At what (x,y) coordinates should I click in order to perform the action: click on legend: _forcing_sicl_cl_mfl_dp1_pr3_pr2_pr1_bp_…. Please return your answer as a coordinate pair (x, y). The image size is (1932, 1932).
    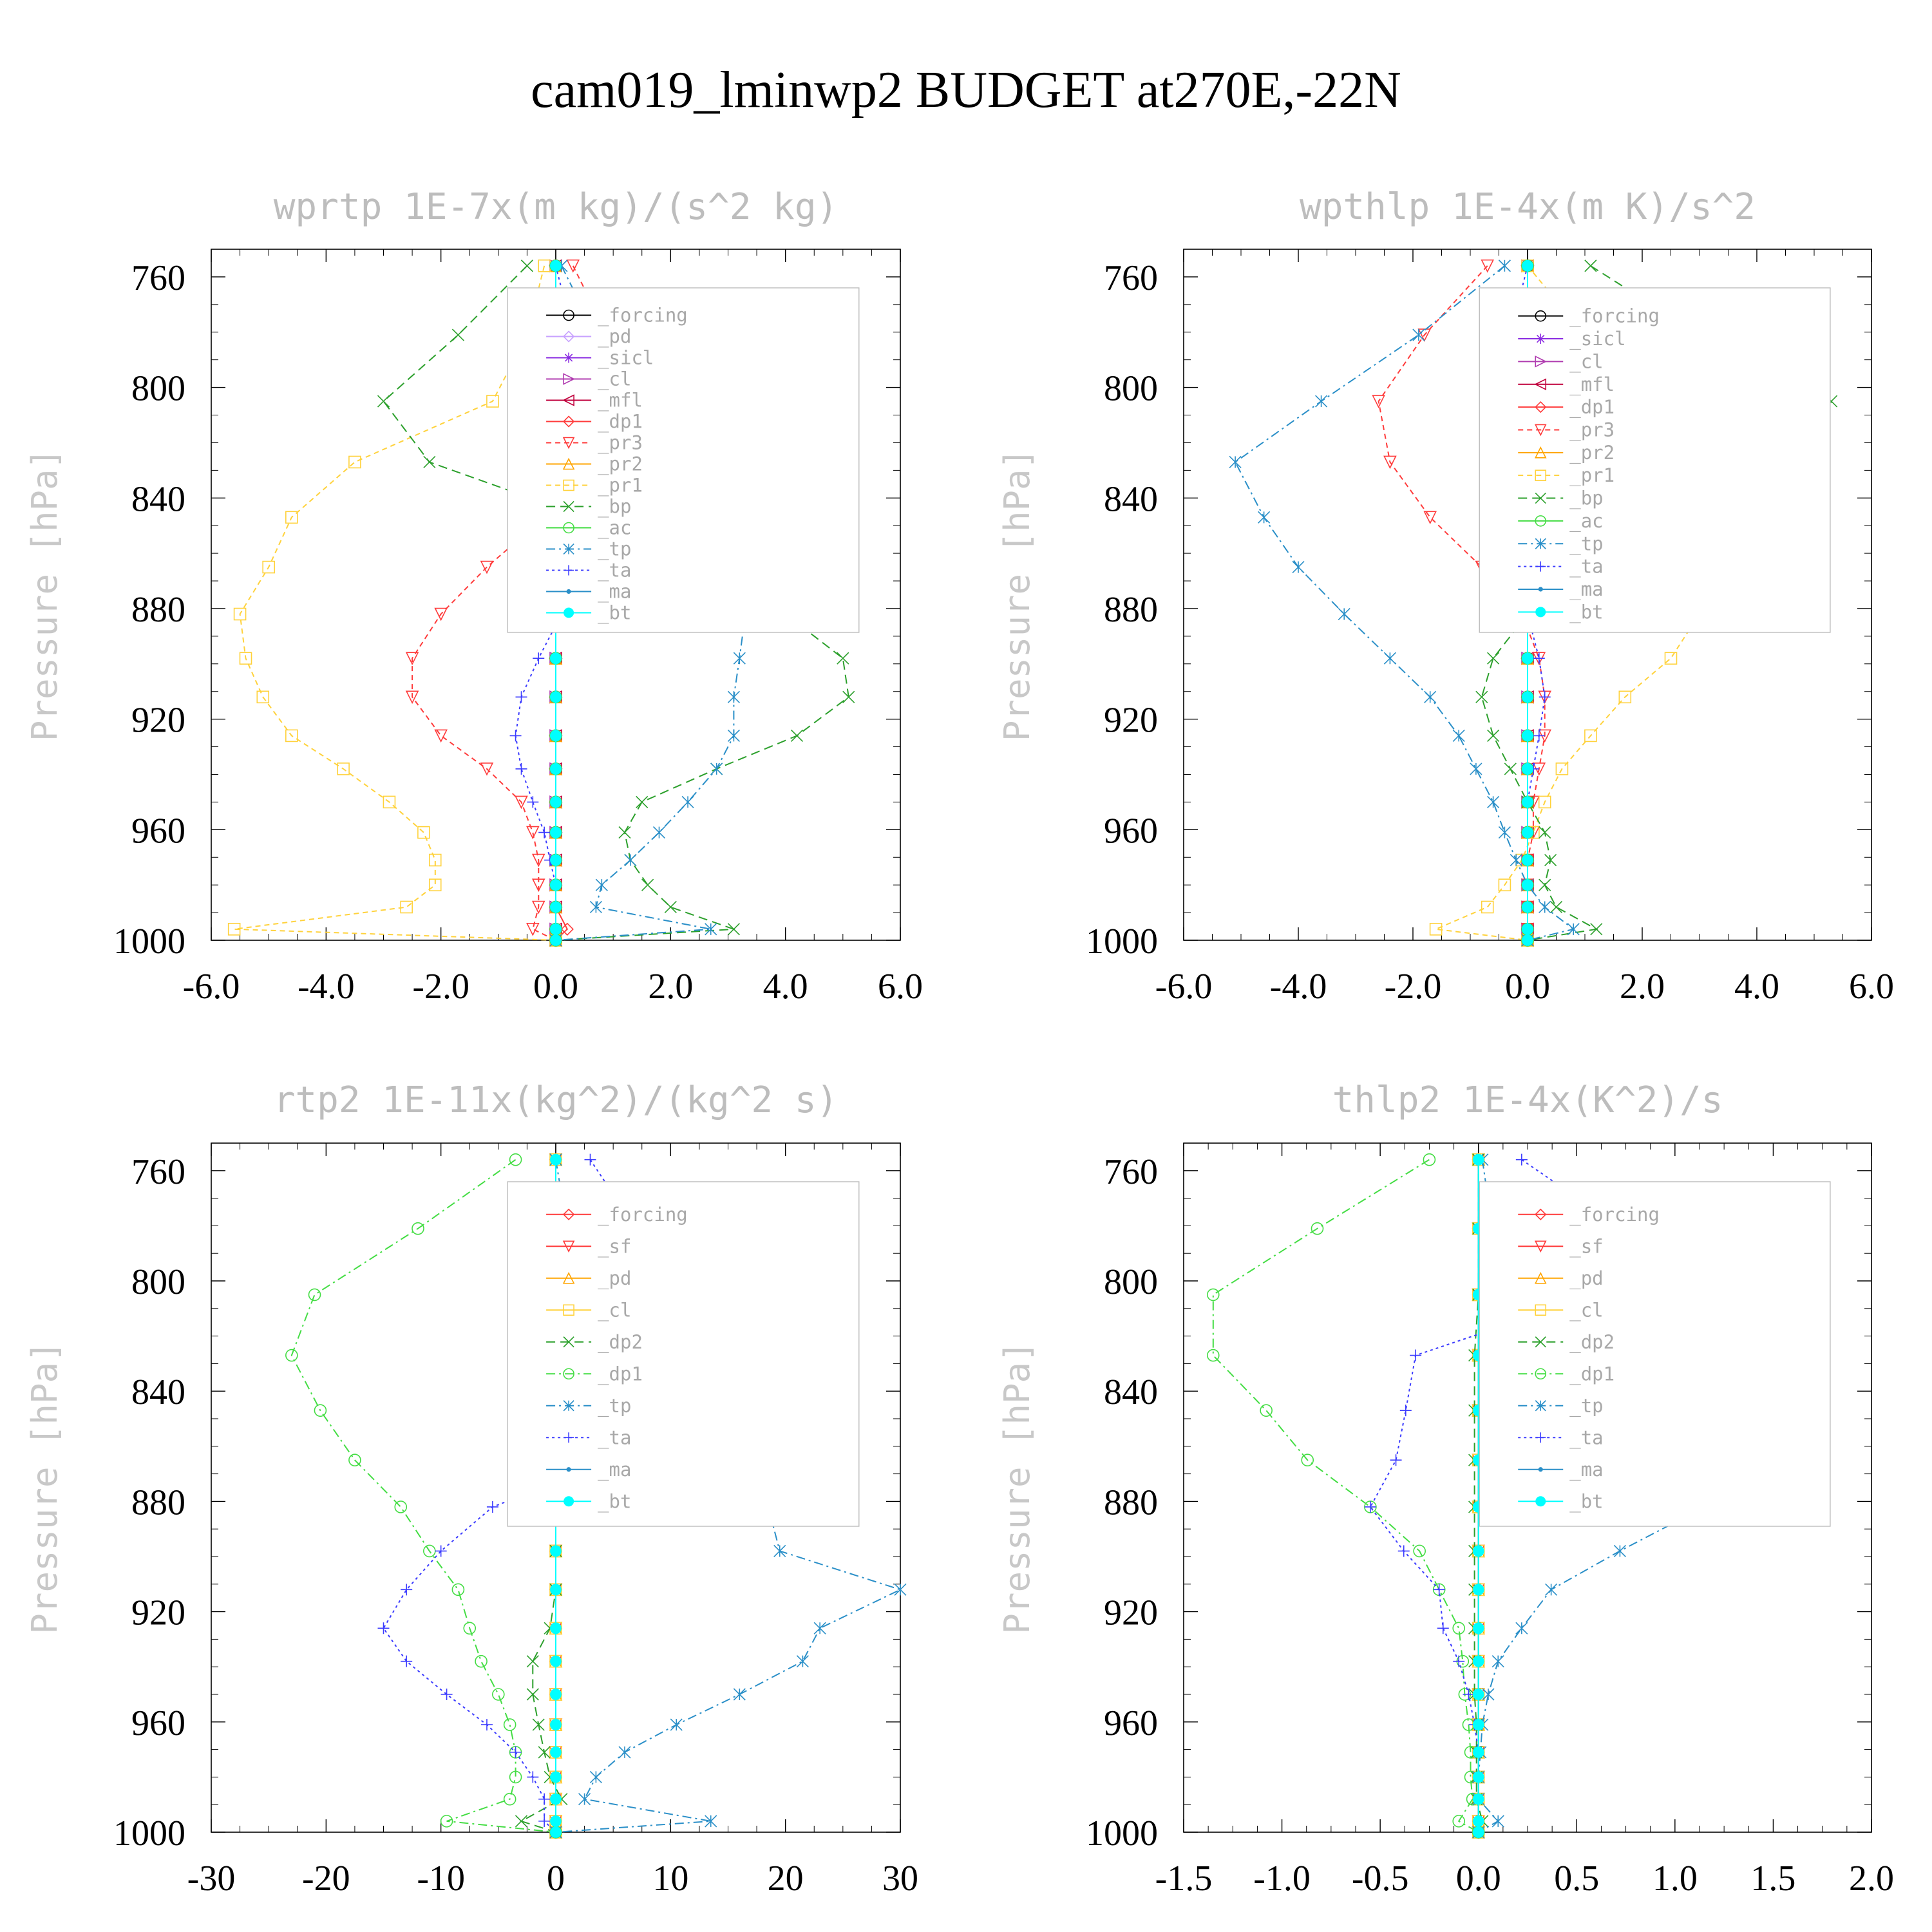
    Looking at the image, I should click on (1655, 460).